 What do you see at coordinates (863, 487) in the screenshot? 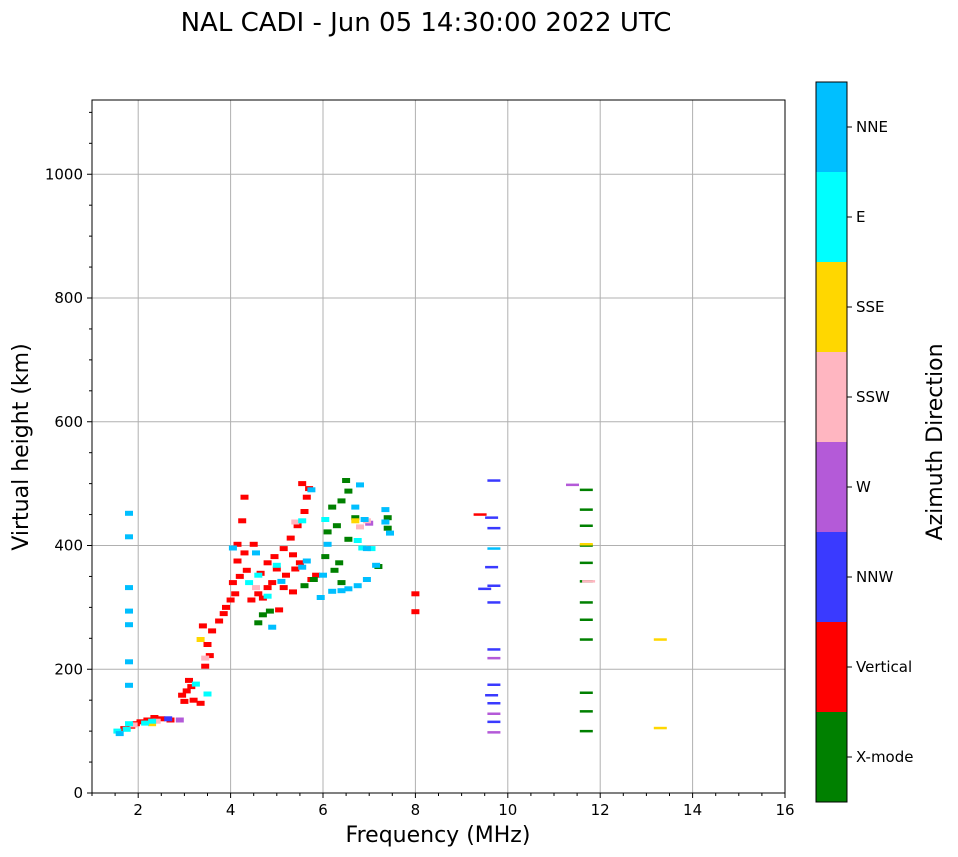
I see `colorbar-tick-label: W` at bounding box center [863, 487].